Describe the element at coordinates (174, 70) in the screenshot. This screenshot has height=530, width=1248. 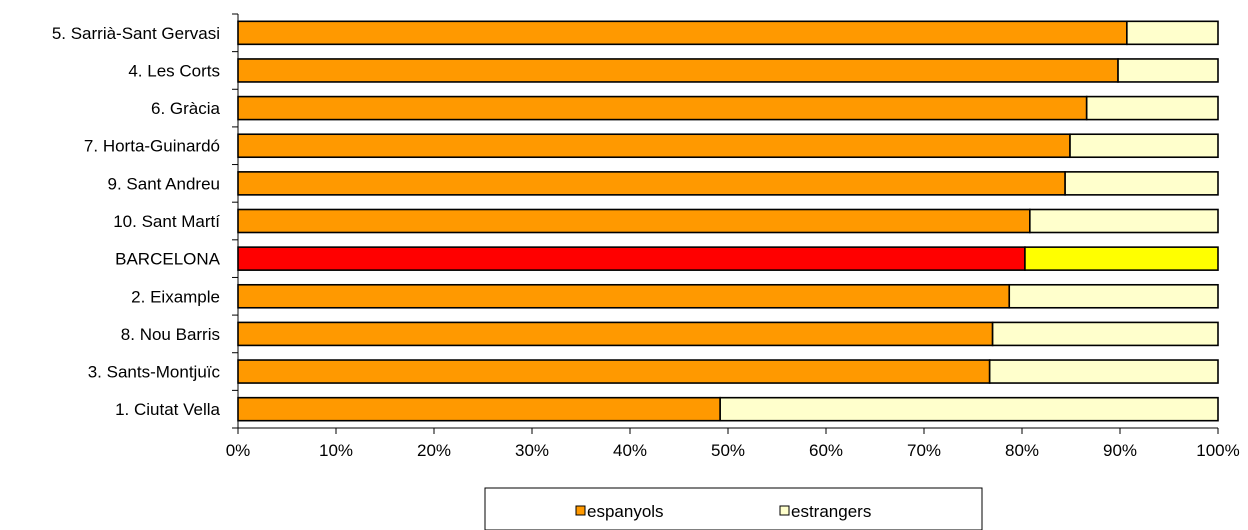
I see `category-label: 4. Les Corts` at that location.